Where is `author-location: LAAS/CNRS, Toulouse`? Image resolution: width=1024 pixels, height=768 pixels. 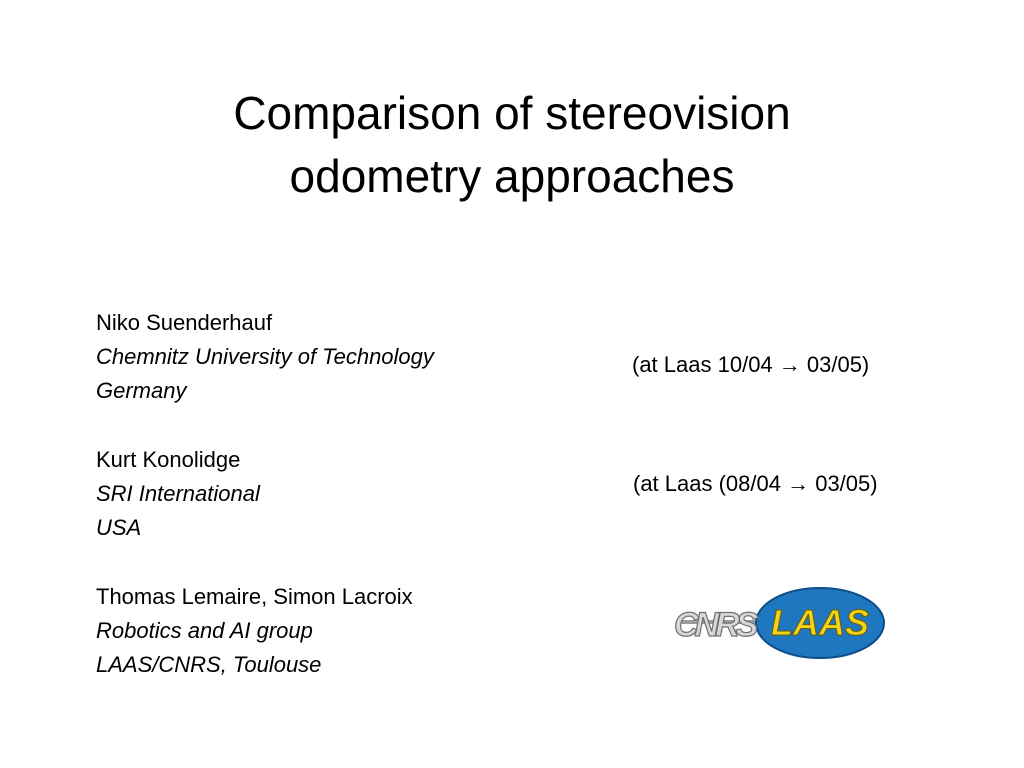 author-location: LAAS/CNRS, Toulouse is located at coordinates (209, 664).